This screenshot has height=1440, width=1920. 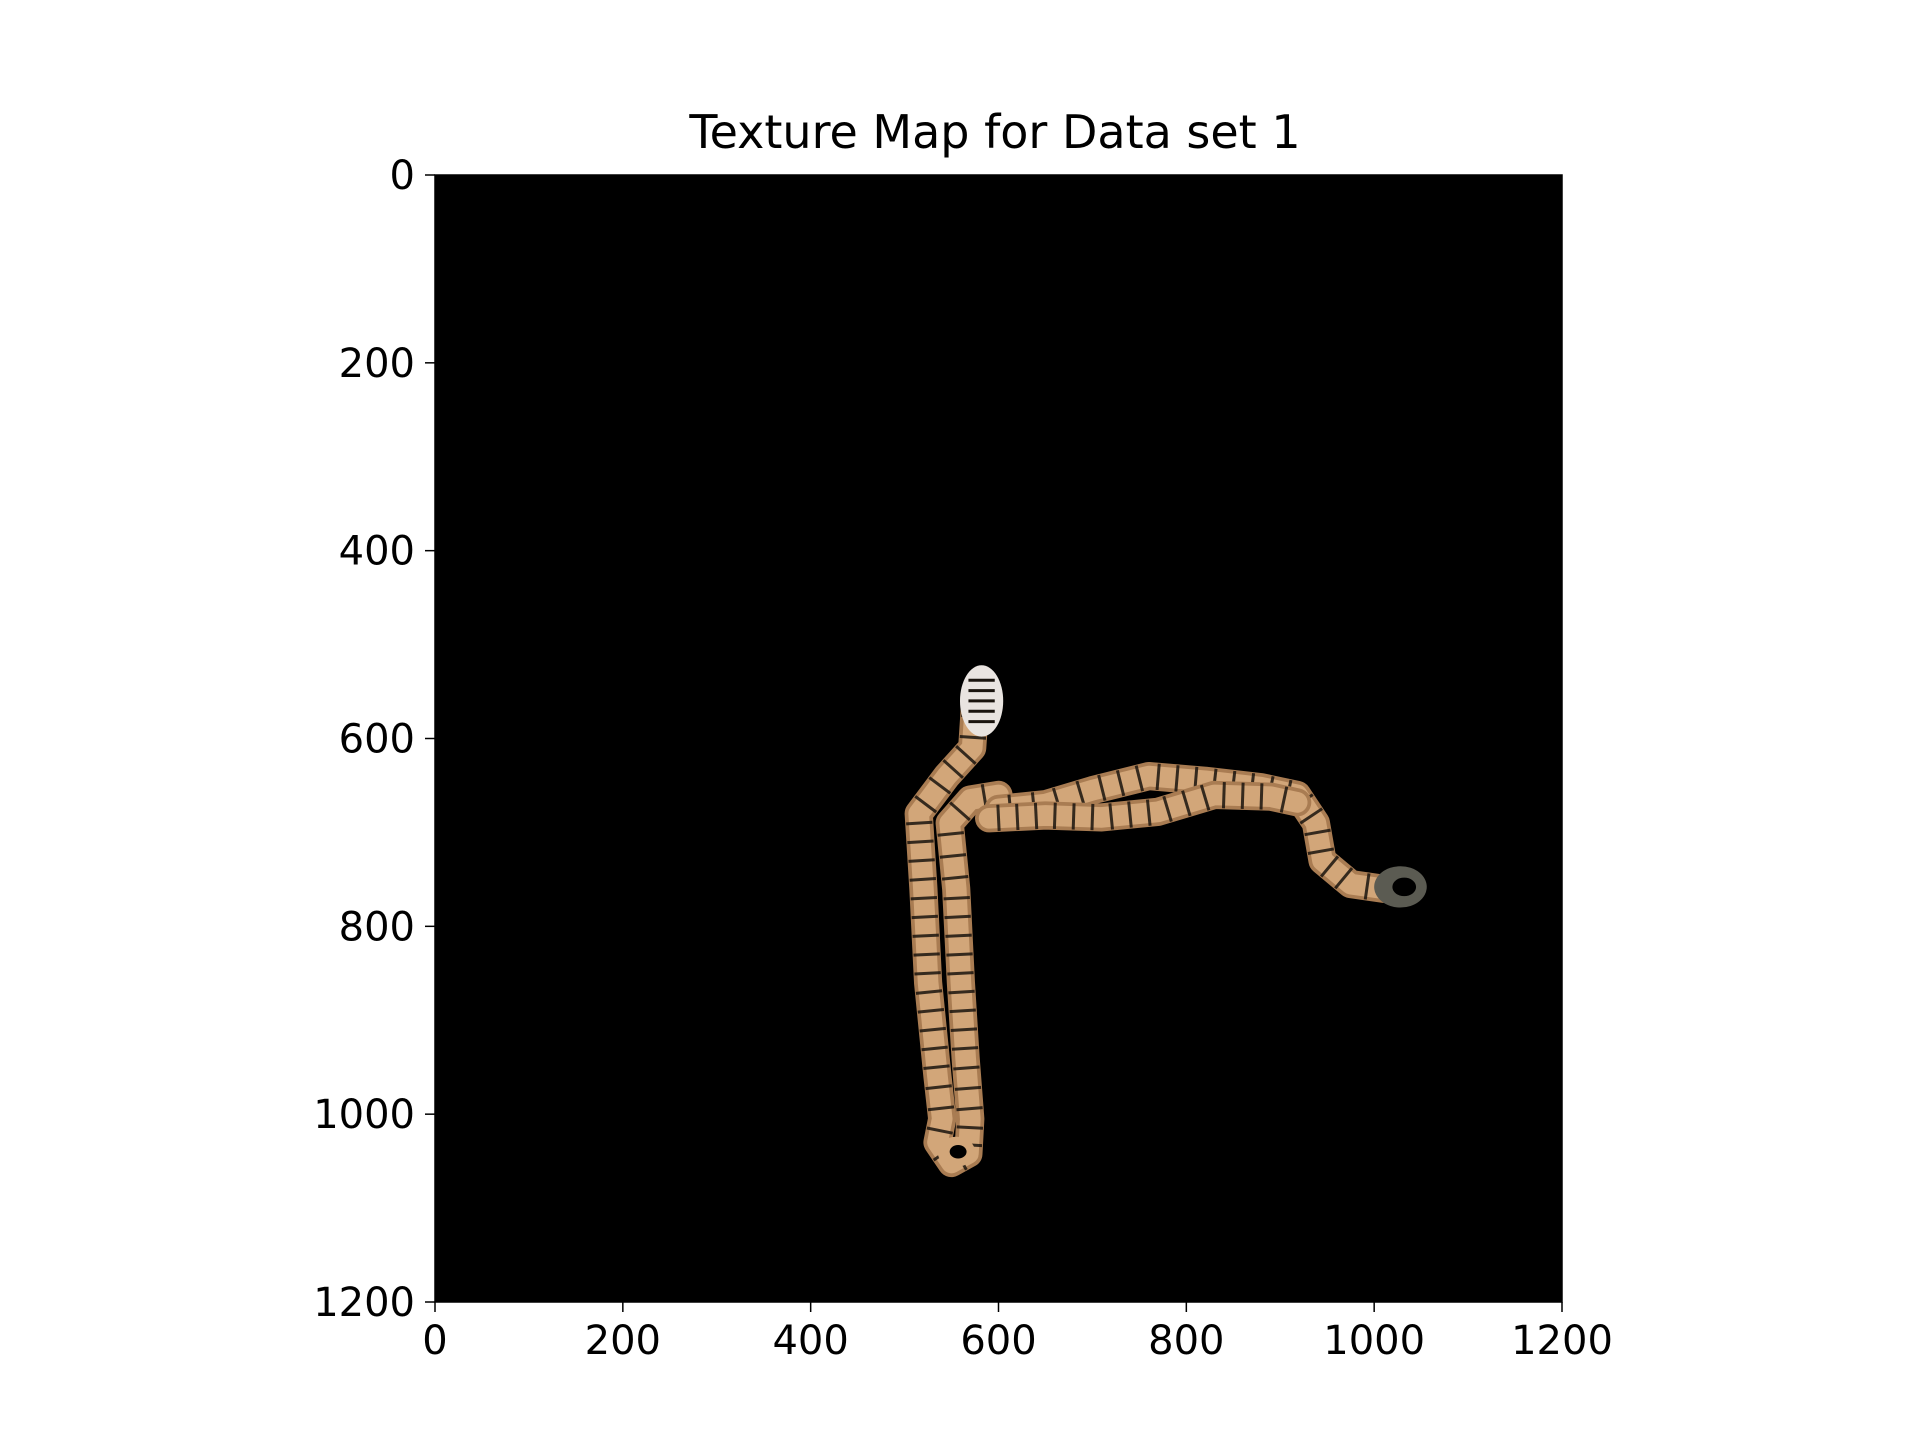 I want to click on x-axis: 0 200 400 600 800 1000 1200, so click(x=1017, y=1333).